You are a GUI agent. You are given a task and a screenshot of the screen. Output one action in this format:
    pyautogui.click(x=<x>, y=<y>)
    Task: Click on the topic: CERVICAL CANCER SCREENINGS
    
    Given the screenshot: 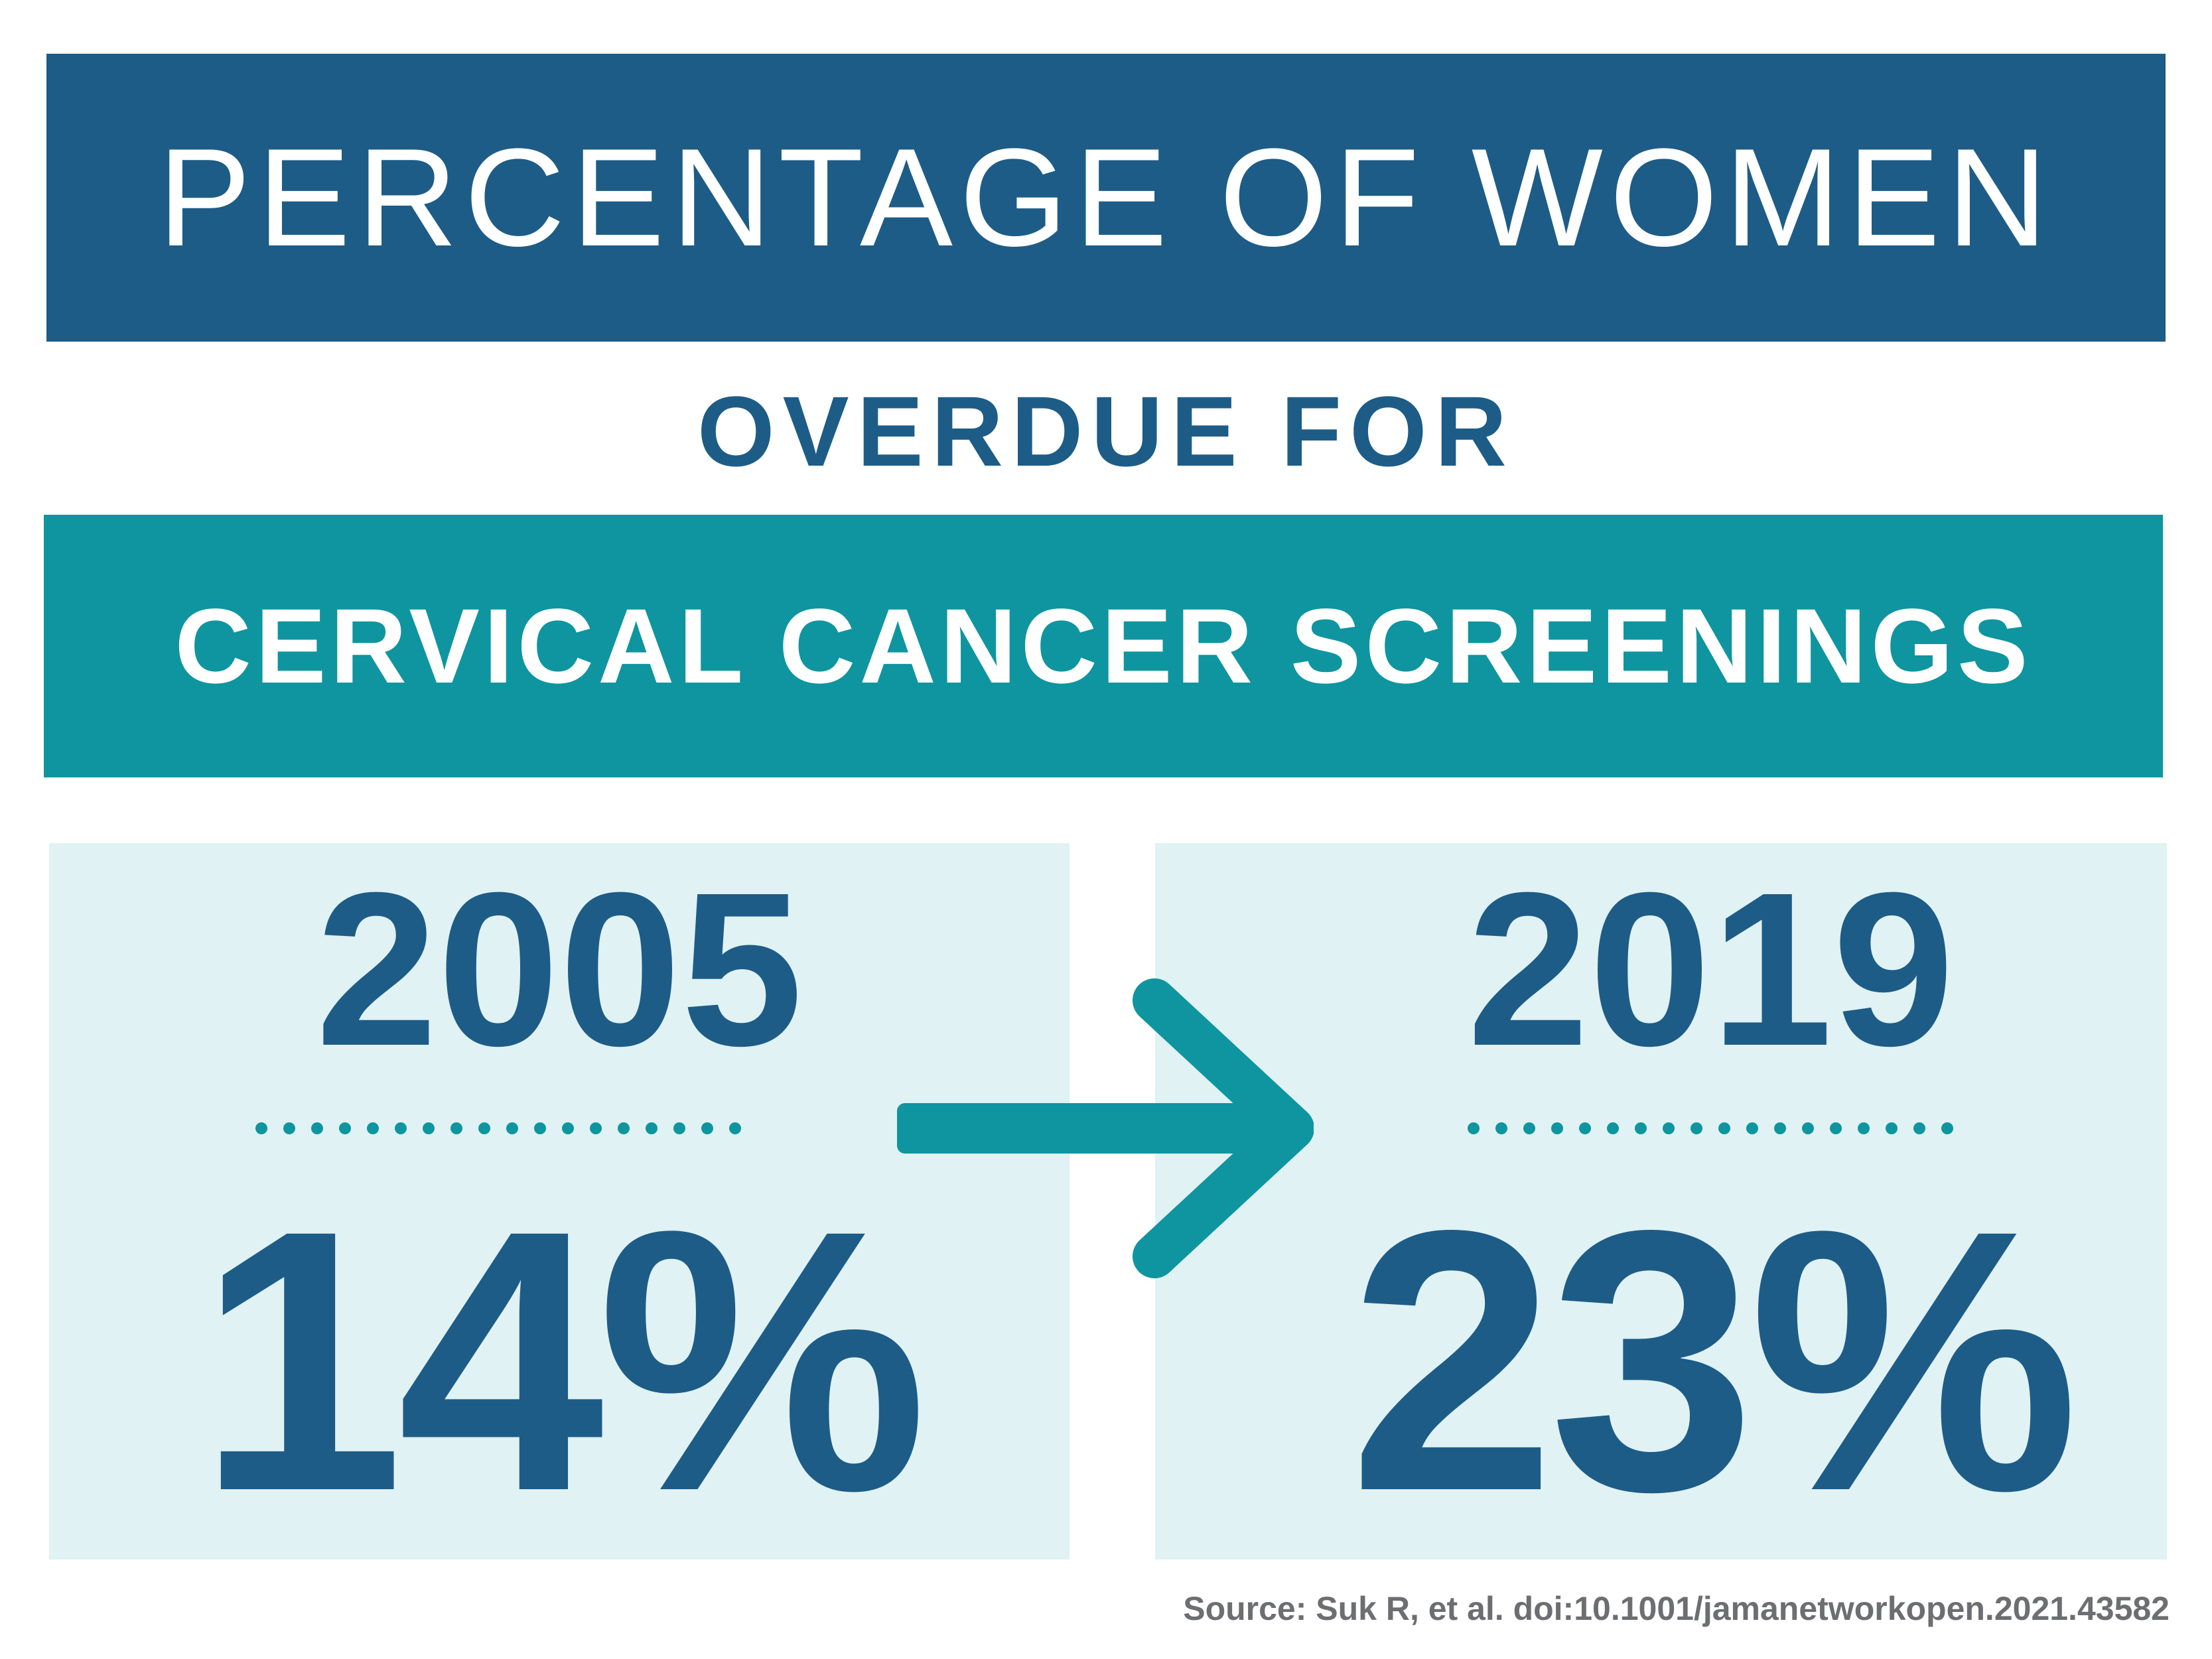 What is the action you would take?
    pyautogui.click(x=1103, y=645)
    